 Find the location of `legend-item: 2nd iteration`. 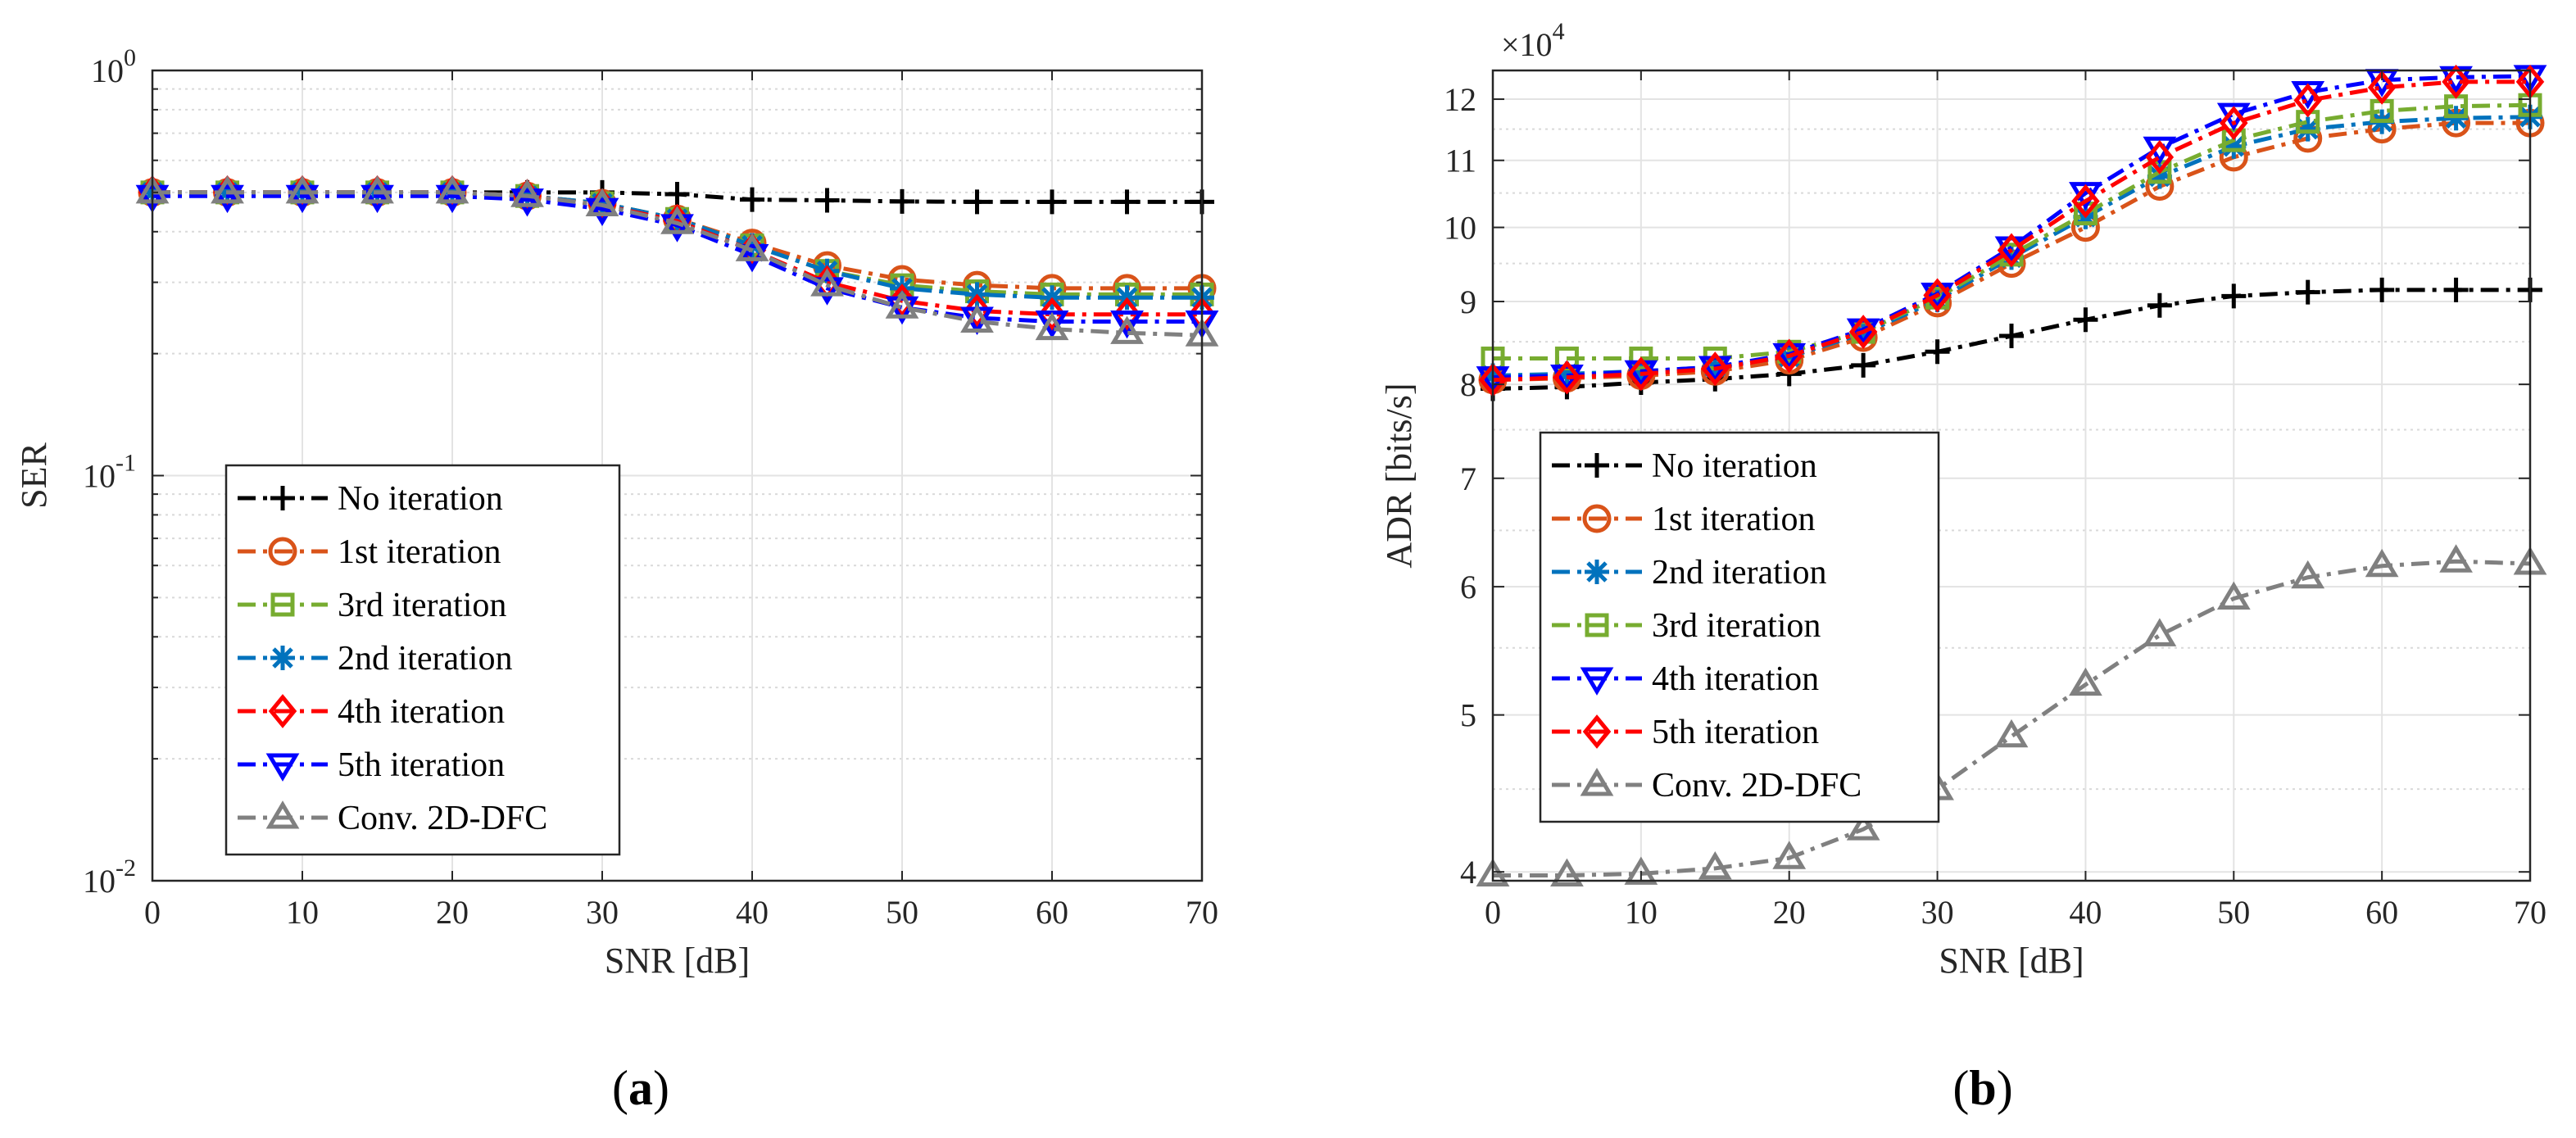

legend-item: 2nd iteration is located at coordinates (1689, 573).